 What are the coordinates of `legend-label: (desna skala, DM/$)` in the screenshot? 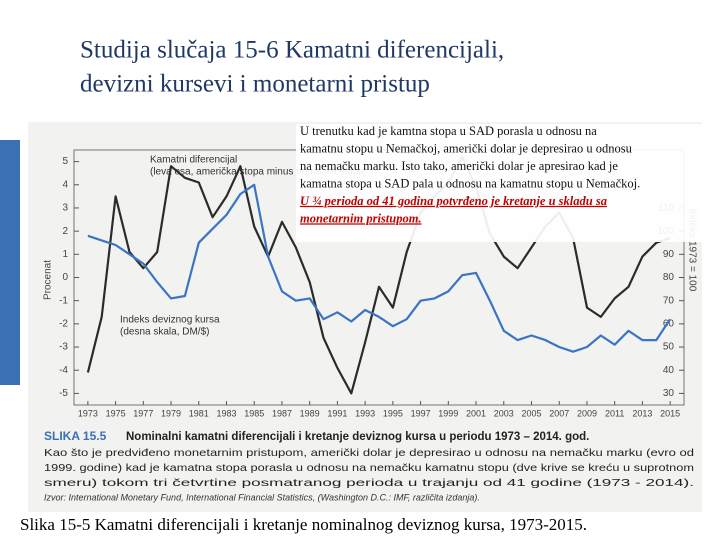 It's located at (164, 332).